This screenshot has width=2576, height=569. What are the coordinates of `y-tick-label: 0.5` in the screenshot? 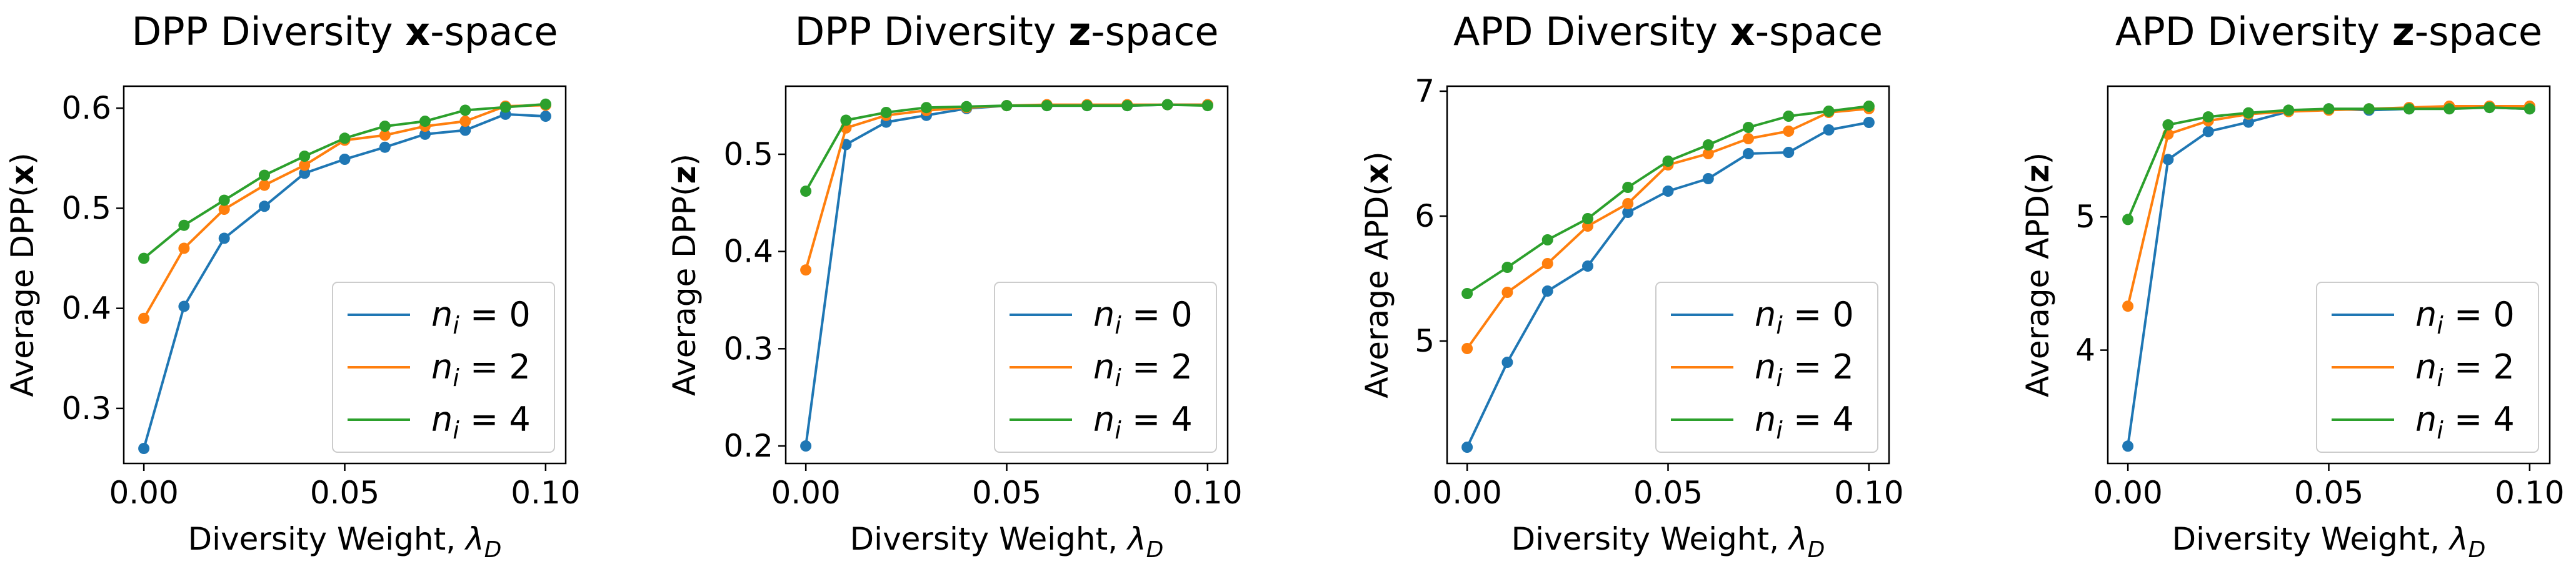 It's located at (748, 154).